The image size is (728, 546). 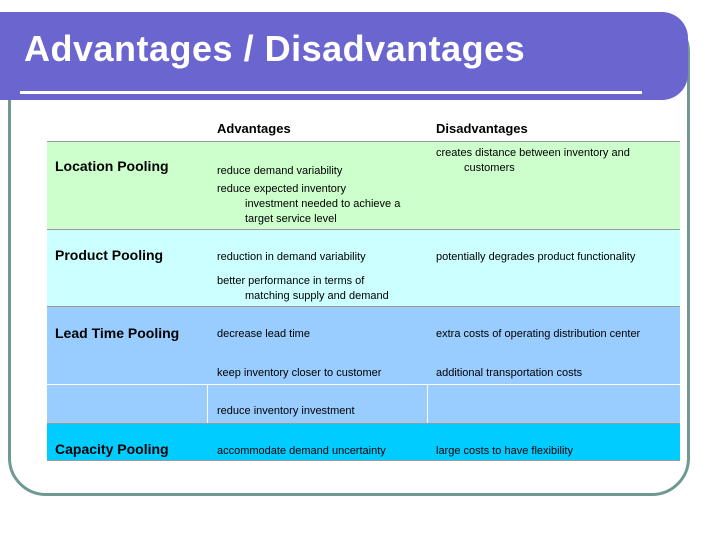 I want to click on title-underline, so click(x=331, y=92).